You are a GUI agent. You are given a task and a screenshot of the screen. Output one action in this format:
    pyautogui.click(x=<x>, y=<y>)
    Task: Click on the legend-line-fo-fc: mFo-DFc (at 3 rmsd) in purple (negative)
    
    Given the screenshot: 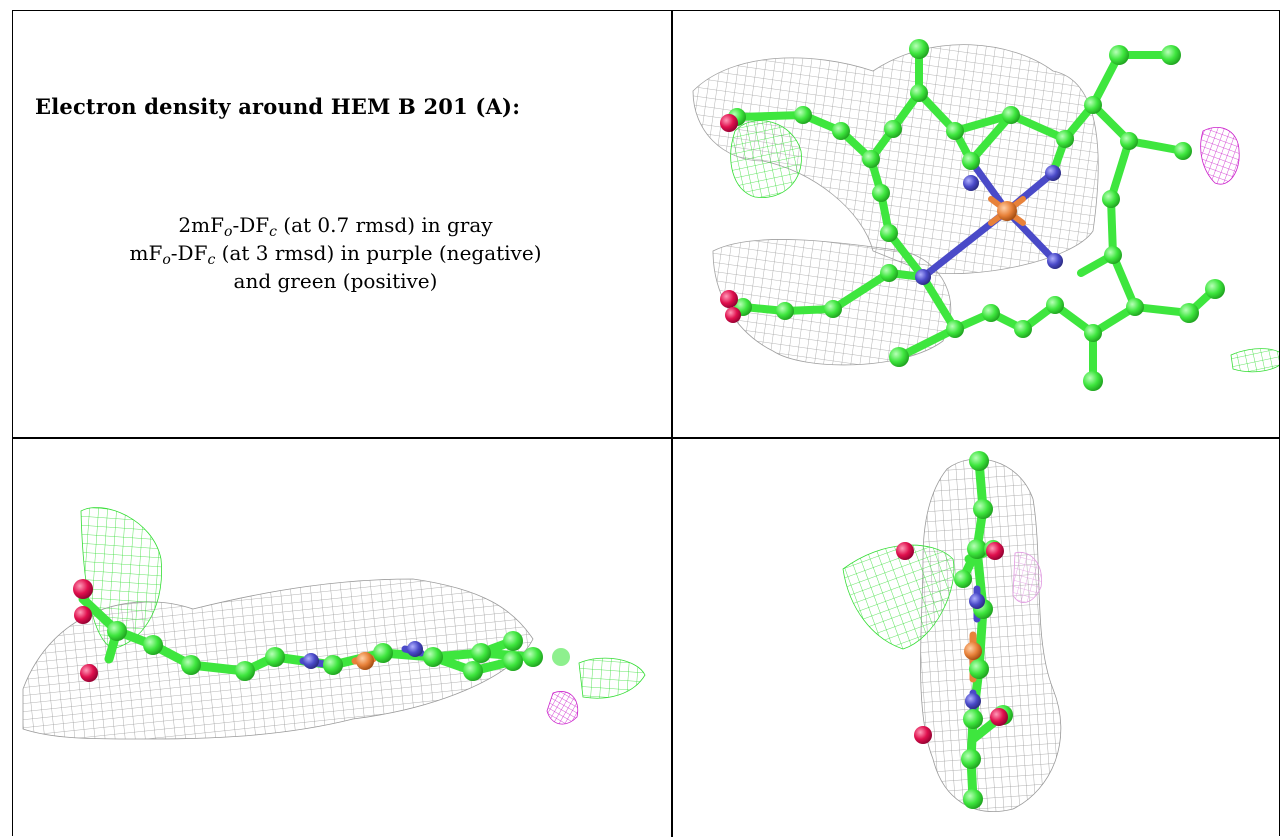 What is the action you would take?
    pyautogui.click(x=335, y=254)
    